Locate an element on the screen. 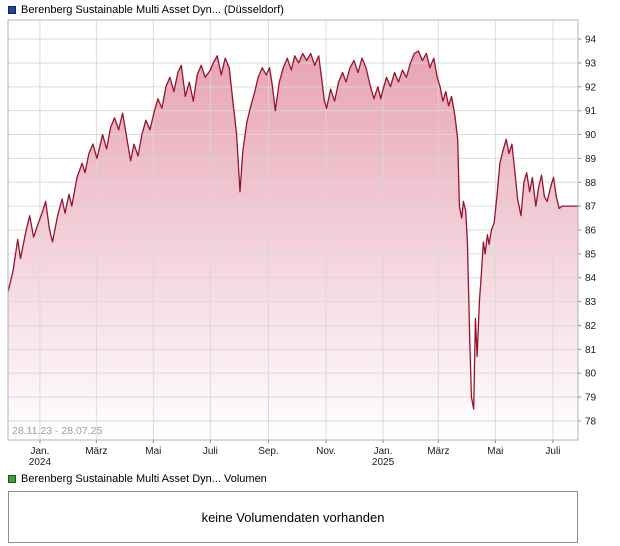 The width and height of the screenshot is (620, 546). svg-text: Sep. is located at coordinates (268, 451).